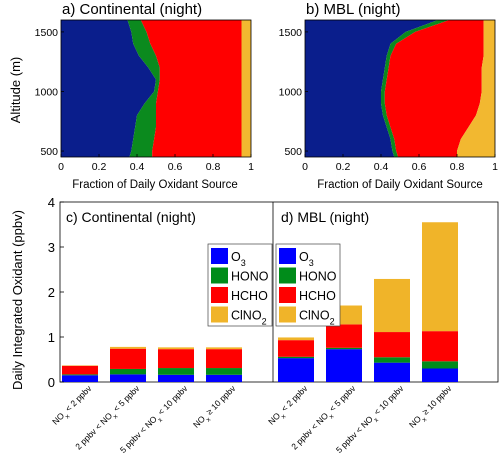 The width and height of the screenshot is (500, 453). Describe the element at coordinates (56, 292) in the screenshot. I see `bottom-y-ticks: 0 1 2 3 4` at that location.